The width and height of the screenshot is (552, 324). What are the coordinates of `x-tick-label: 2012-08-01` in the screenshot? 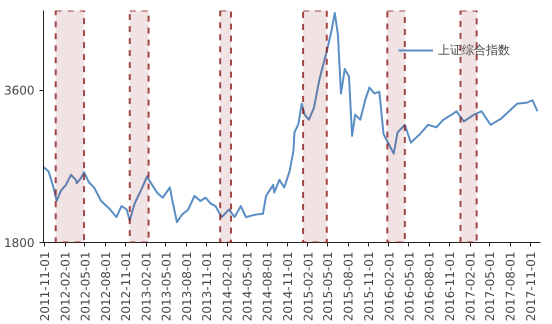 It's located at (105, 286).